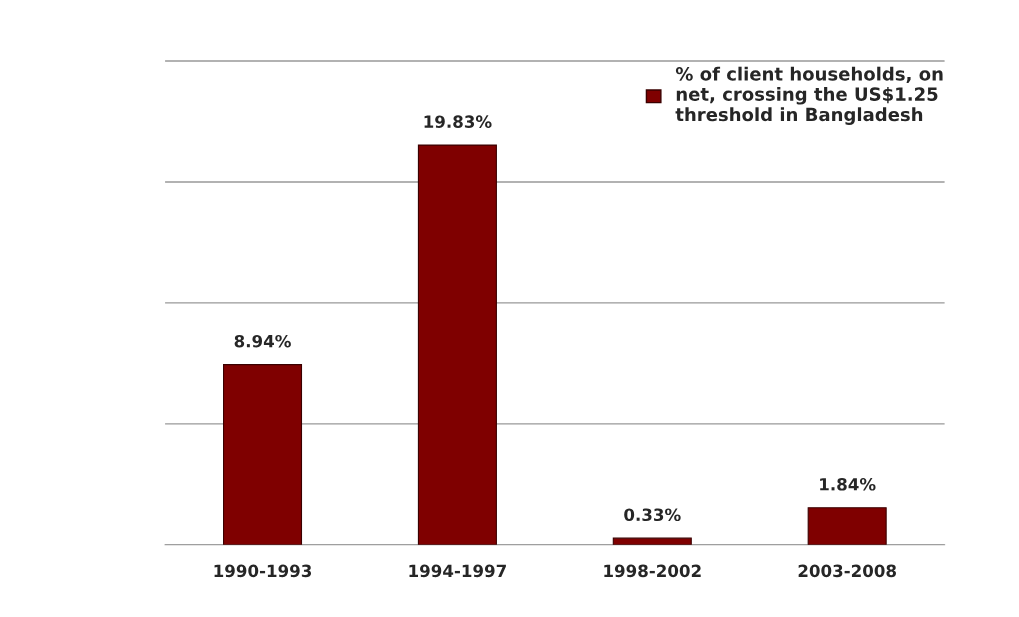  I want to click on x-tick-label: 1994-1997, so click(457, 571).